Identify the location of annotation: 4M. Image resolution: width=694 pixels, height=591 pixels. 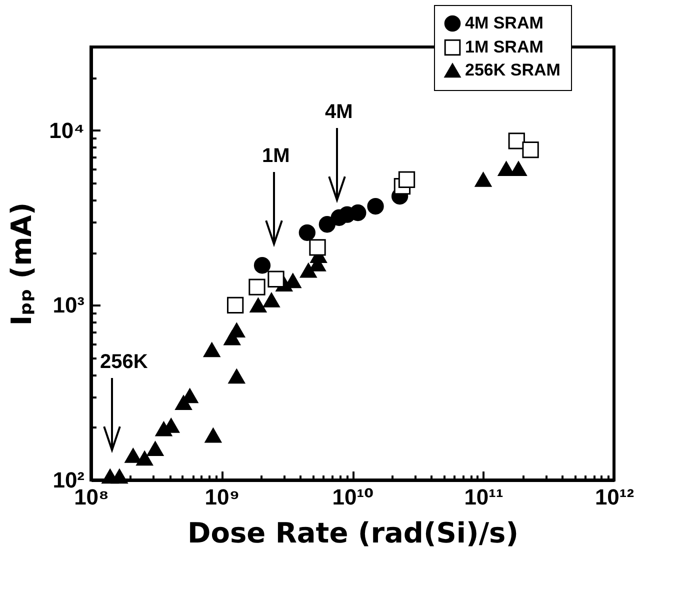
(339, 112).